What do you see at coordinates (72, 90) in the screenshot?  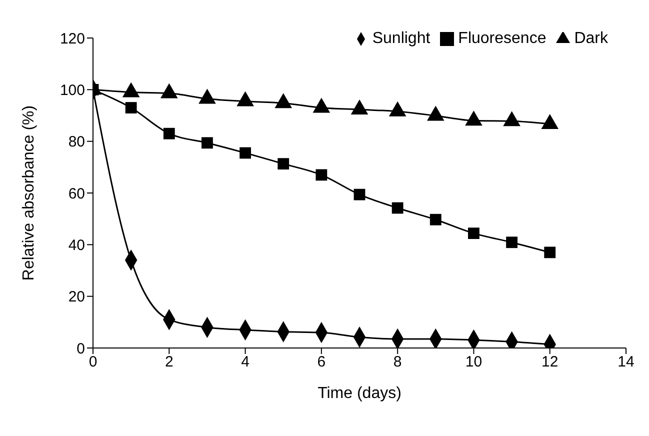 I see `y-tick-label: 100` at bounding box center [72, 90].